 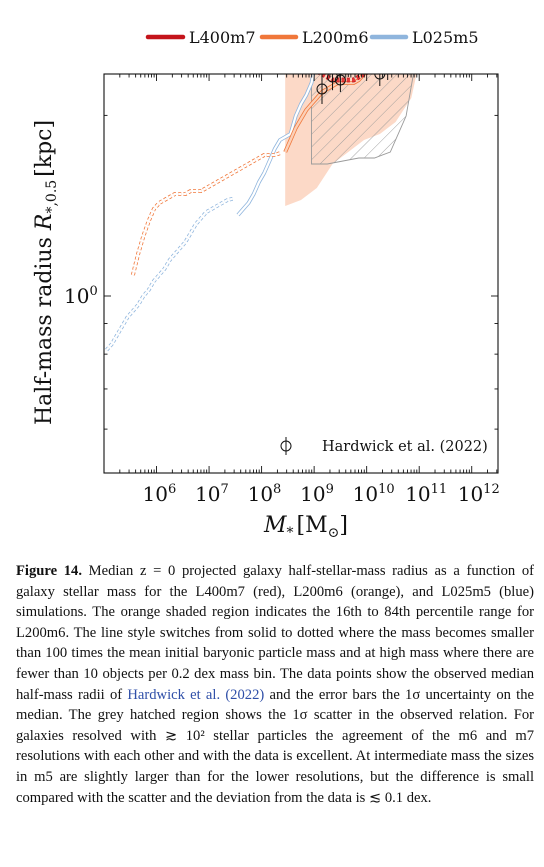 What do you see at coordinates (479, 494) in the screenshot?
I see `x-tick-label-6: 1012` at bounding box center [479, 494].